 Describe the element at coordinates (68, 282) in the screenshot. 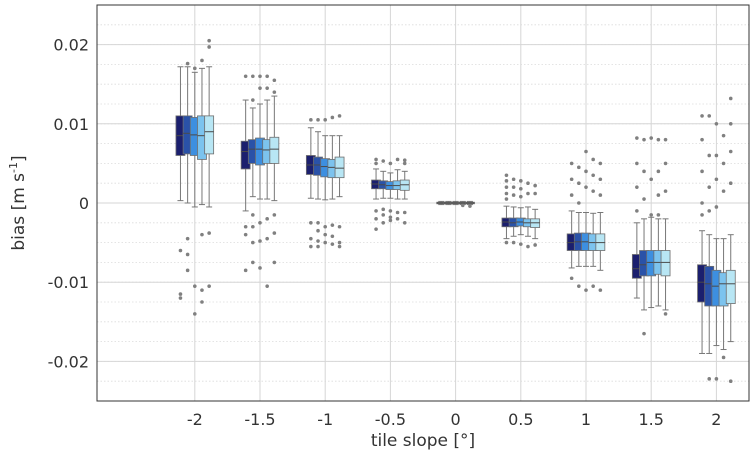

I see `y-tick-label: -0.01` at that location.